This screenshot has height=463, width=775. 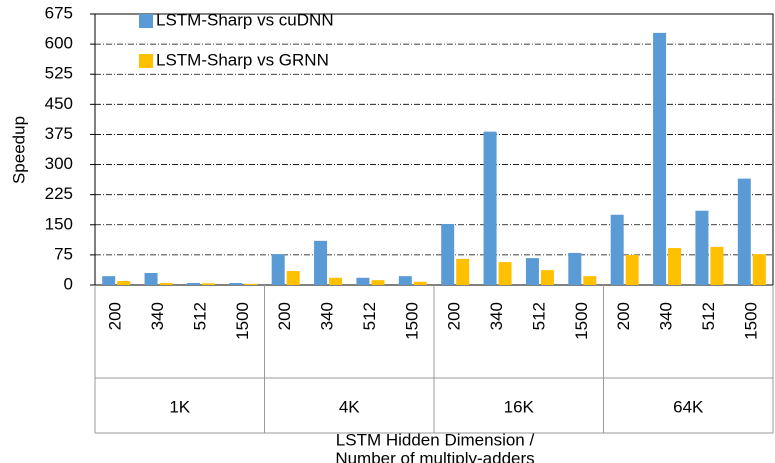 I want to click on y-tick-label: 225, so click(x=59, y=193).